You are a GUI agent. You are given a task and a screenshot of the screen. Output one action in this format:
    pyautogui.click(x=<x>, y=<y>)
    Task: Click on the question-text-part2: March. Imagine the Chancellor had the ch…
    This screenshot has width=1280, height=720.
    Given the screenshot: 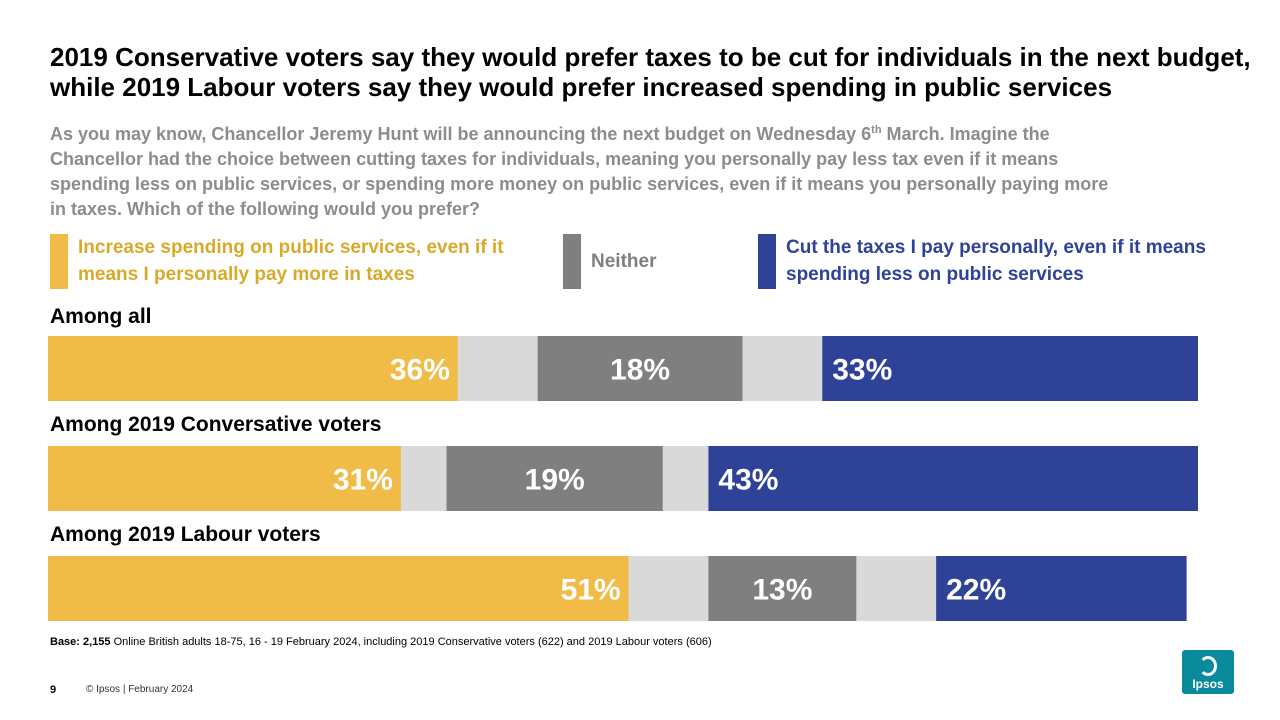 What is the action you would take?
    pyautogui.click(x=579, y=171)
    